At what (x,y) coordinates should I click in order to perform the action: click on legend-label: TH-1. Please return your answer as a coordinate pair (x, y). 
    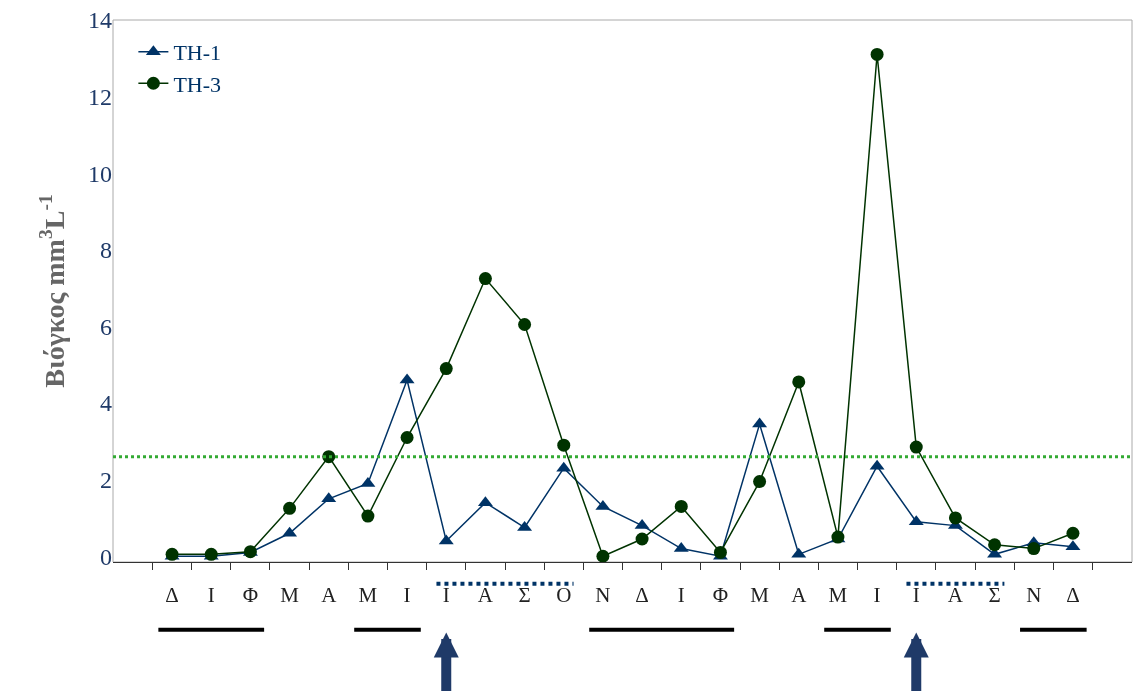
    Looking at the image, I should click on (197, 53).